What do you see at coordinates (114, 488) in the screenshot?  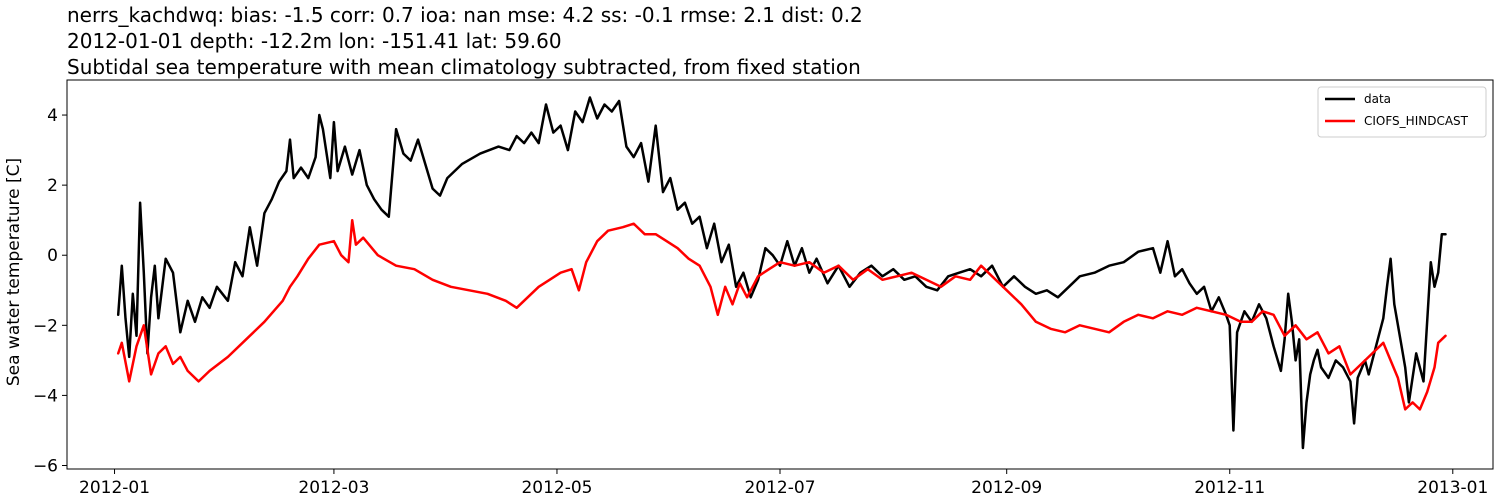 I see `x-tick-label: 2012-01` at bounding box center [114, 488].